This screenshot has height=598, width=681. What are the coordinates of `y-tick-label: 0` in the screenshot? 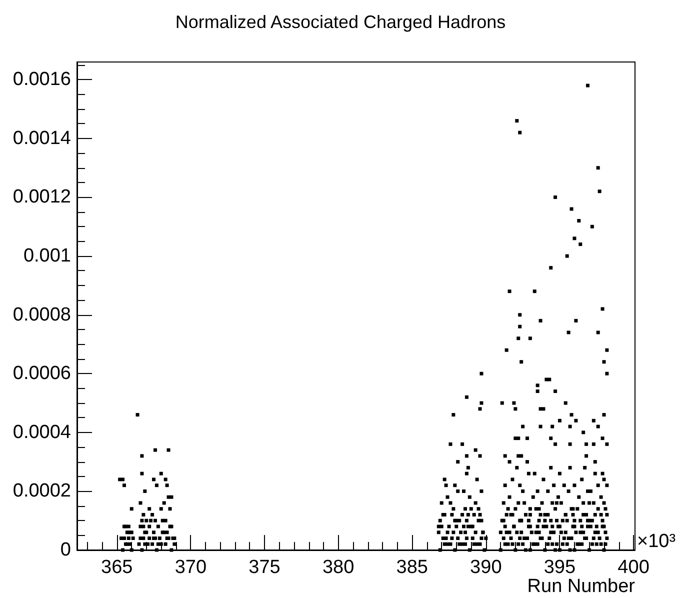 It's located at (65, 550).